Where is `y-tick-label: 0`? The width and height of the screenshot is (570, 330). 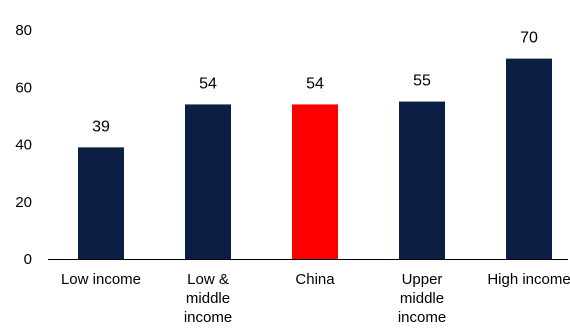
y-tick-label: 0 is located at coordinates (28, 259).